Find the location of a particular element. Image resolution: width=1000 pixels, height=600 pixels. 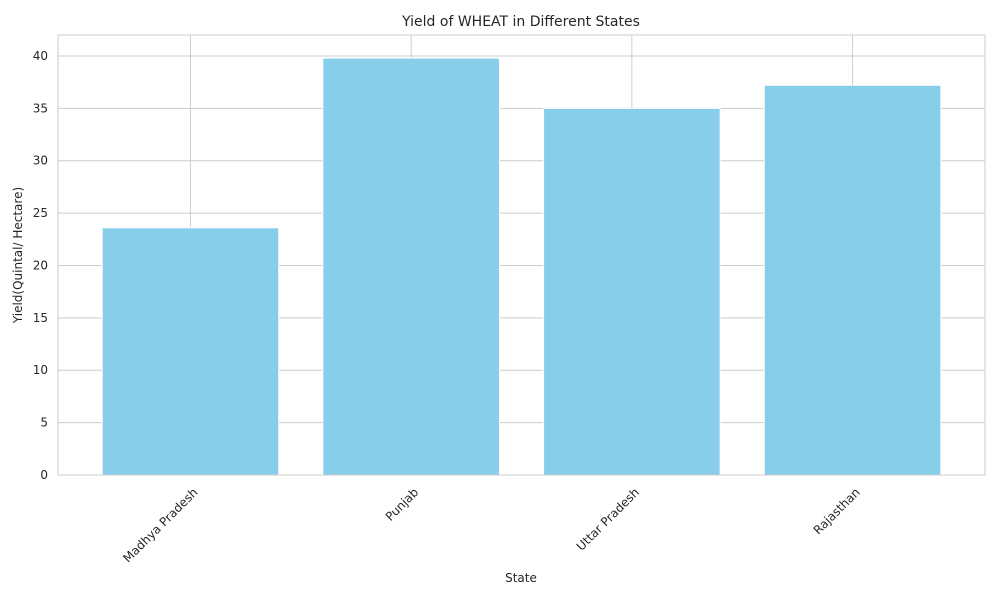

y-axis-label: Yield(Quintal/ Hectare) is located at coordinates (18, 255).